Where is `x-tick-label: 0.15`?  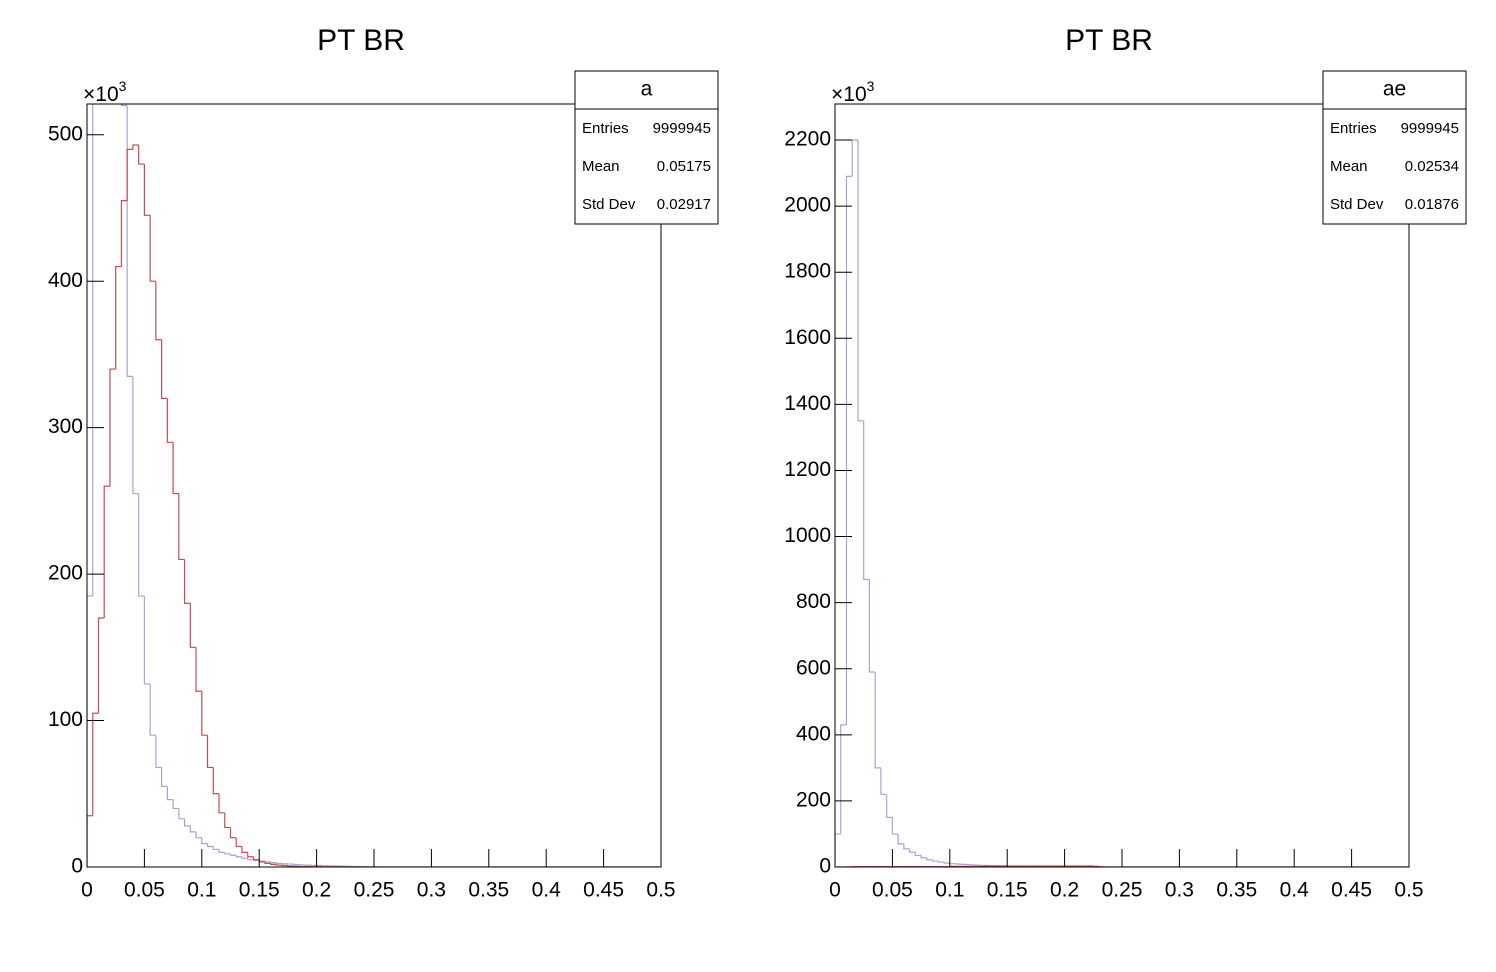
x-tick-label: 0.15 is located at coordinates (1007, 890).